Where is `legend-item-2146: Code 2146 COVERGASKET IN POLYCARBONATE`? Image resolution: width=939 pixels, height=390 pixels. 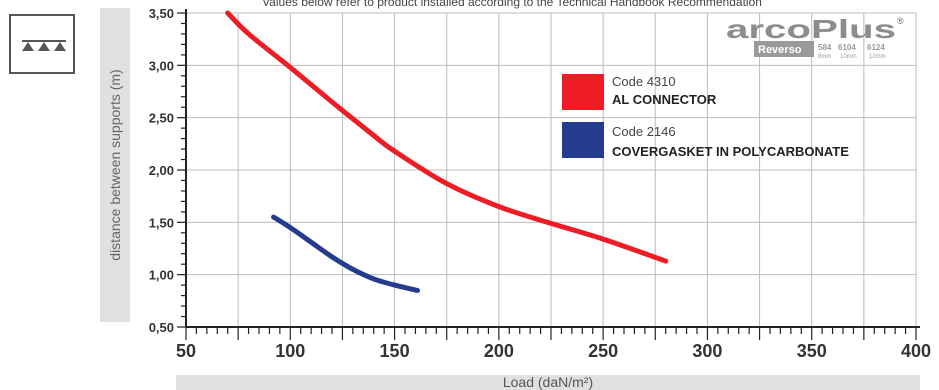 legend-item-2146: Code 2146 COVERGASKET IN POLYCARBONATE is located at coordinates (705, 140).